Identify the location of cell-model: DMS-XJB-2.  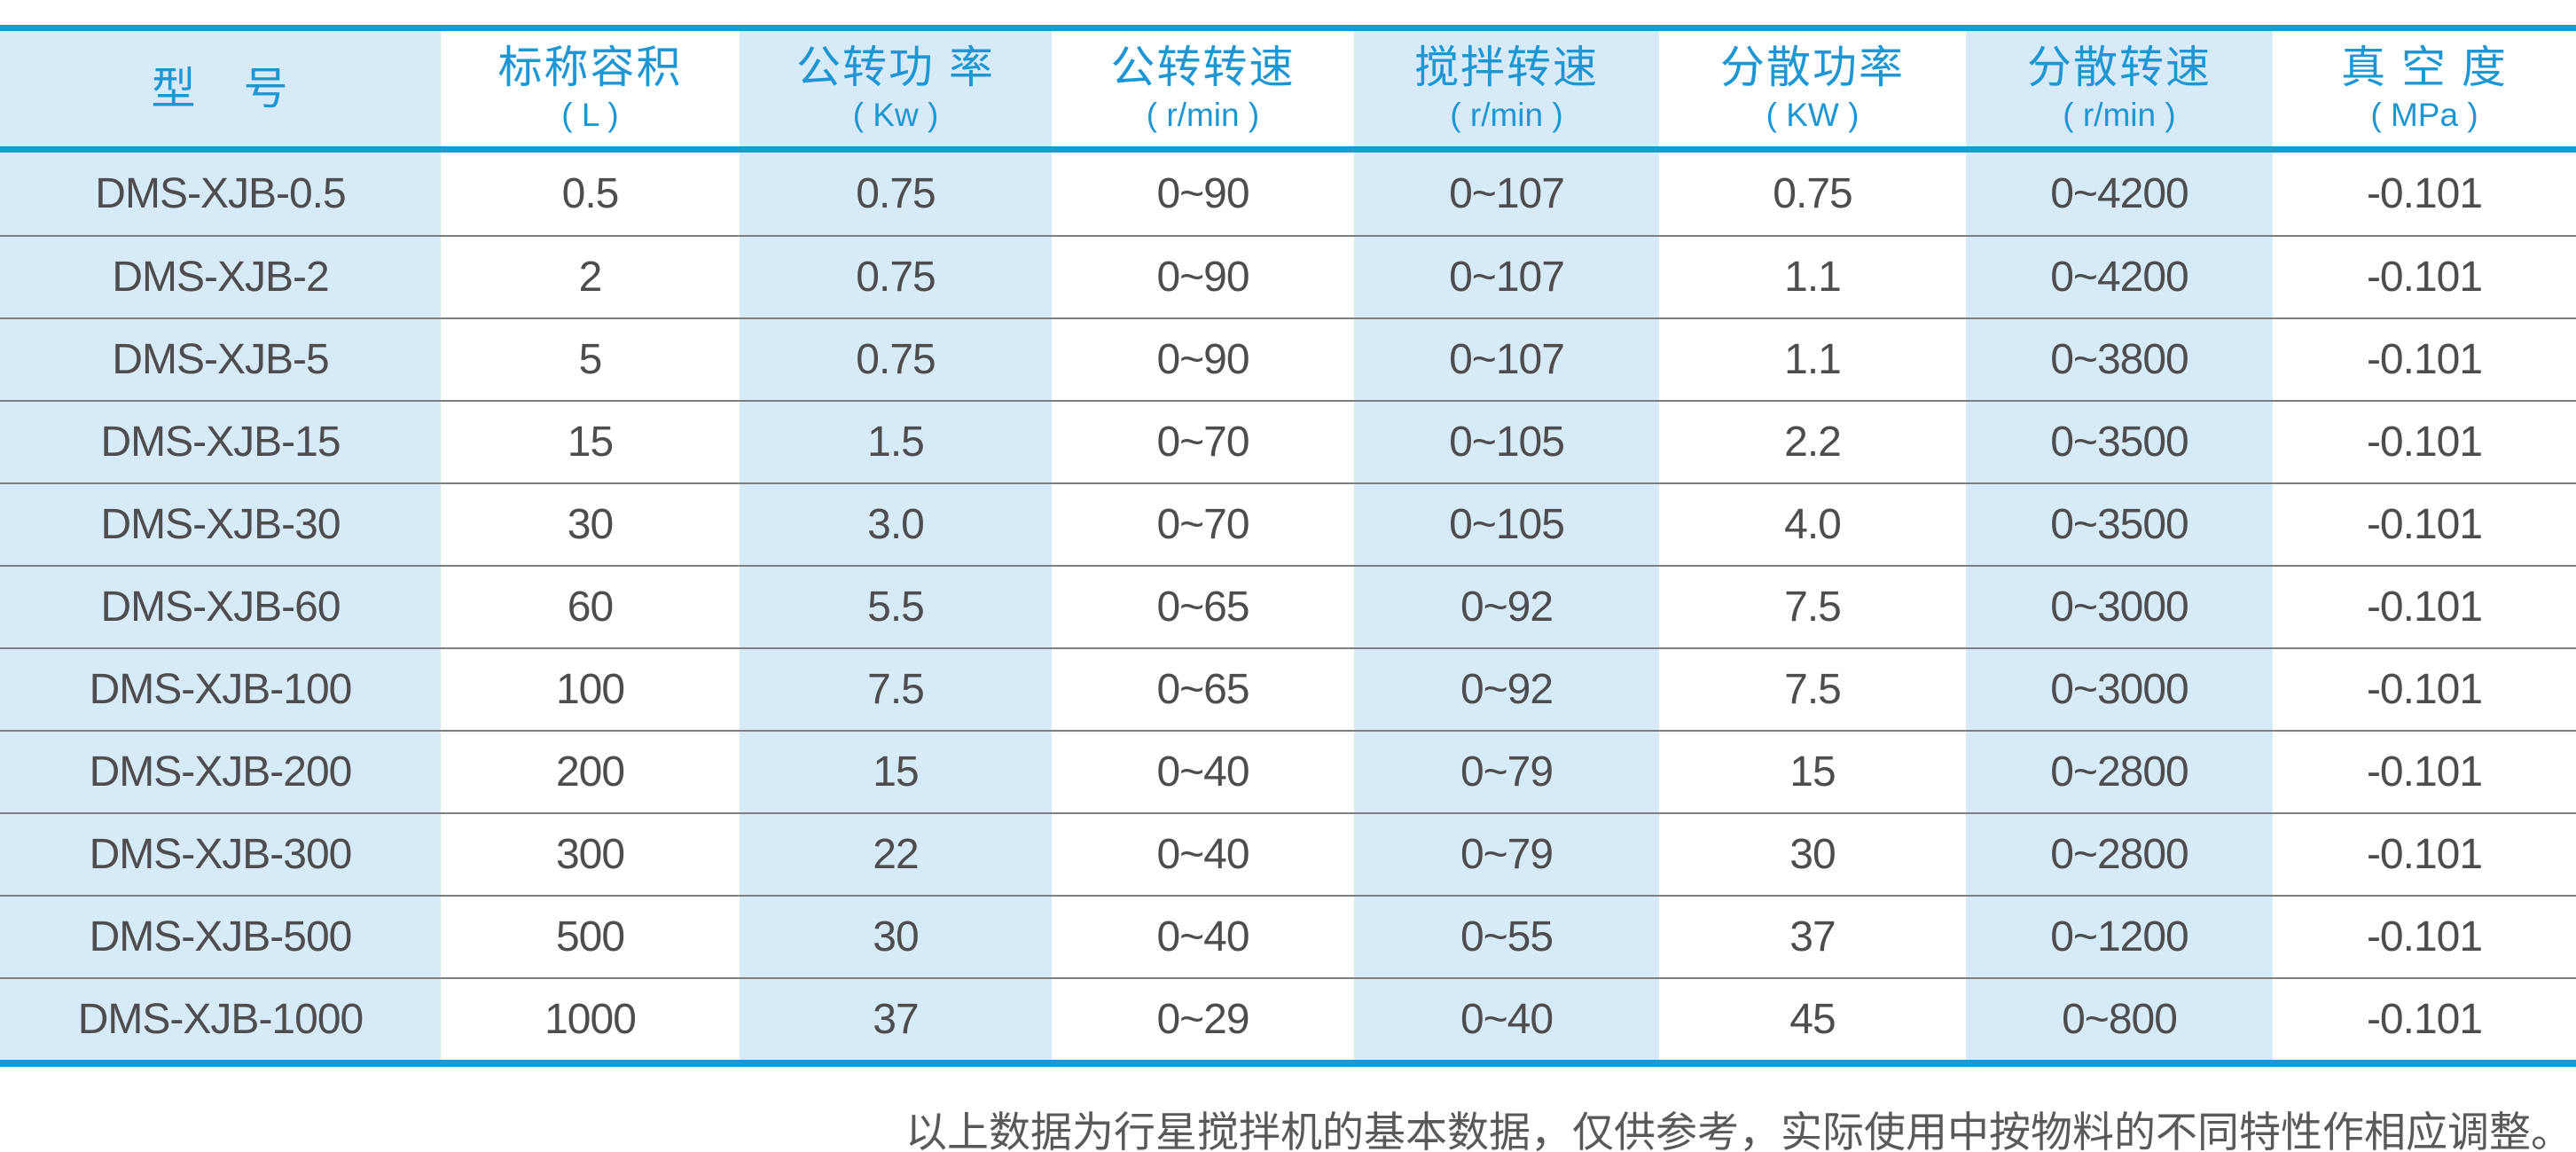
(220, 277).